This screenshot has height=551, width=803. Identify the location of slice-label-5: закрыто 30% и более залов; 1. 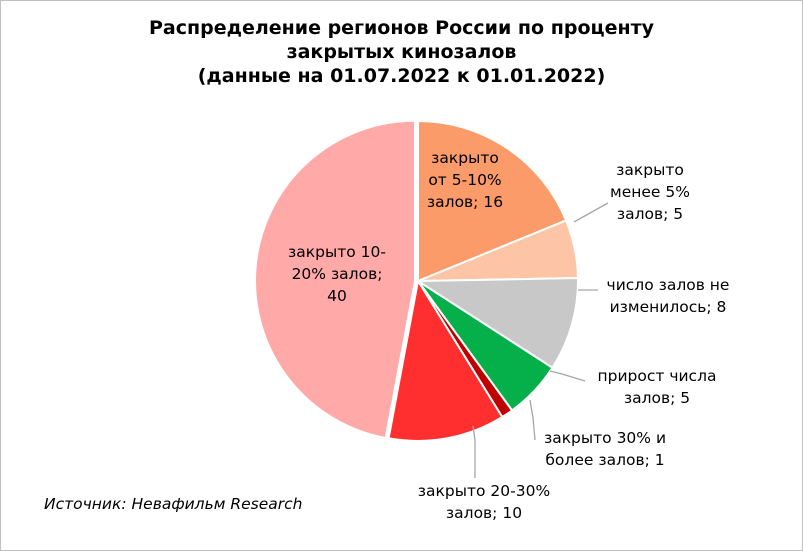
(605, 449).